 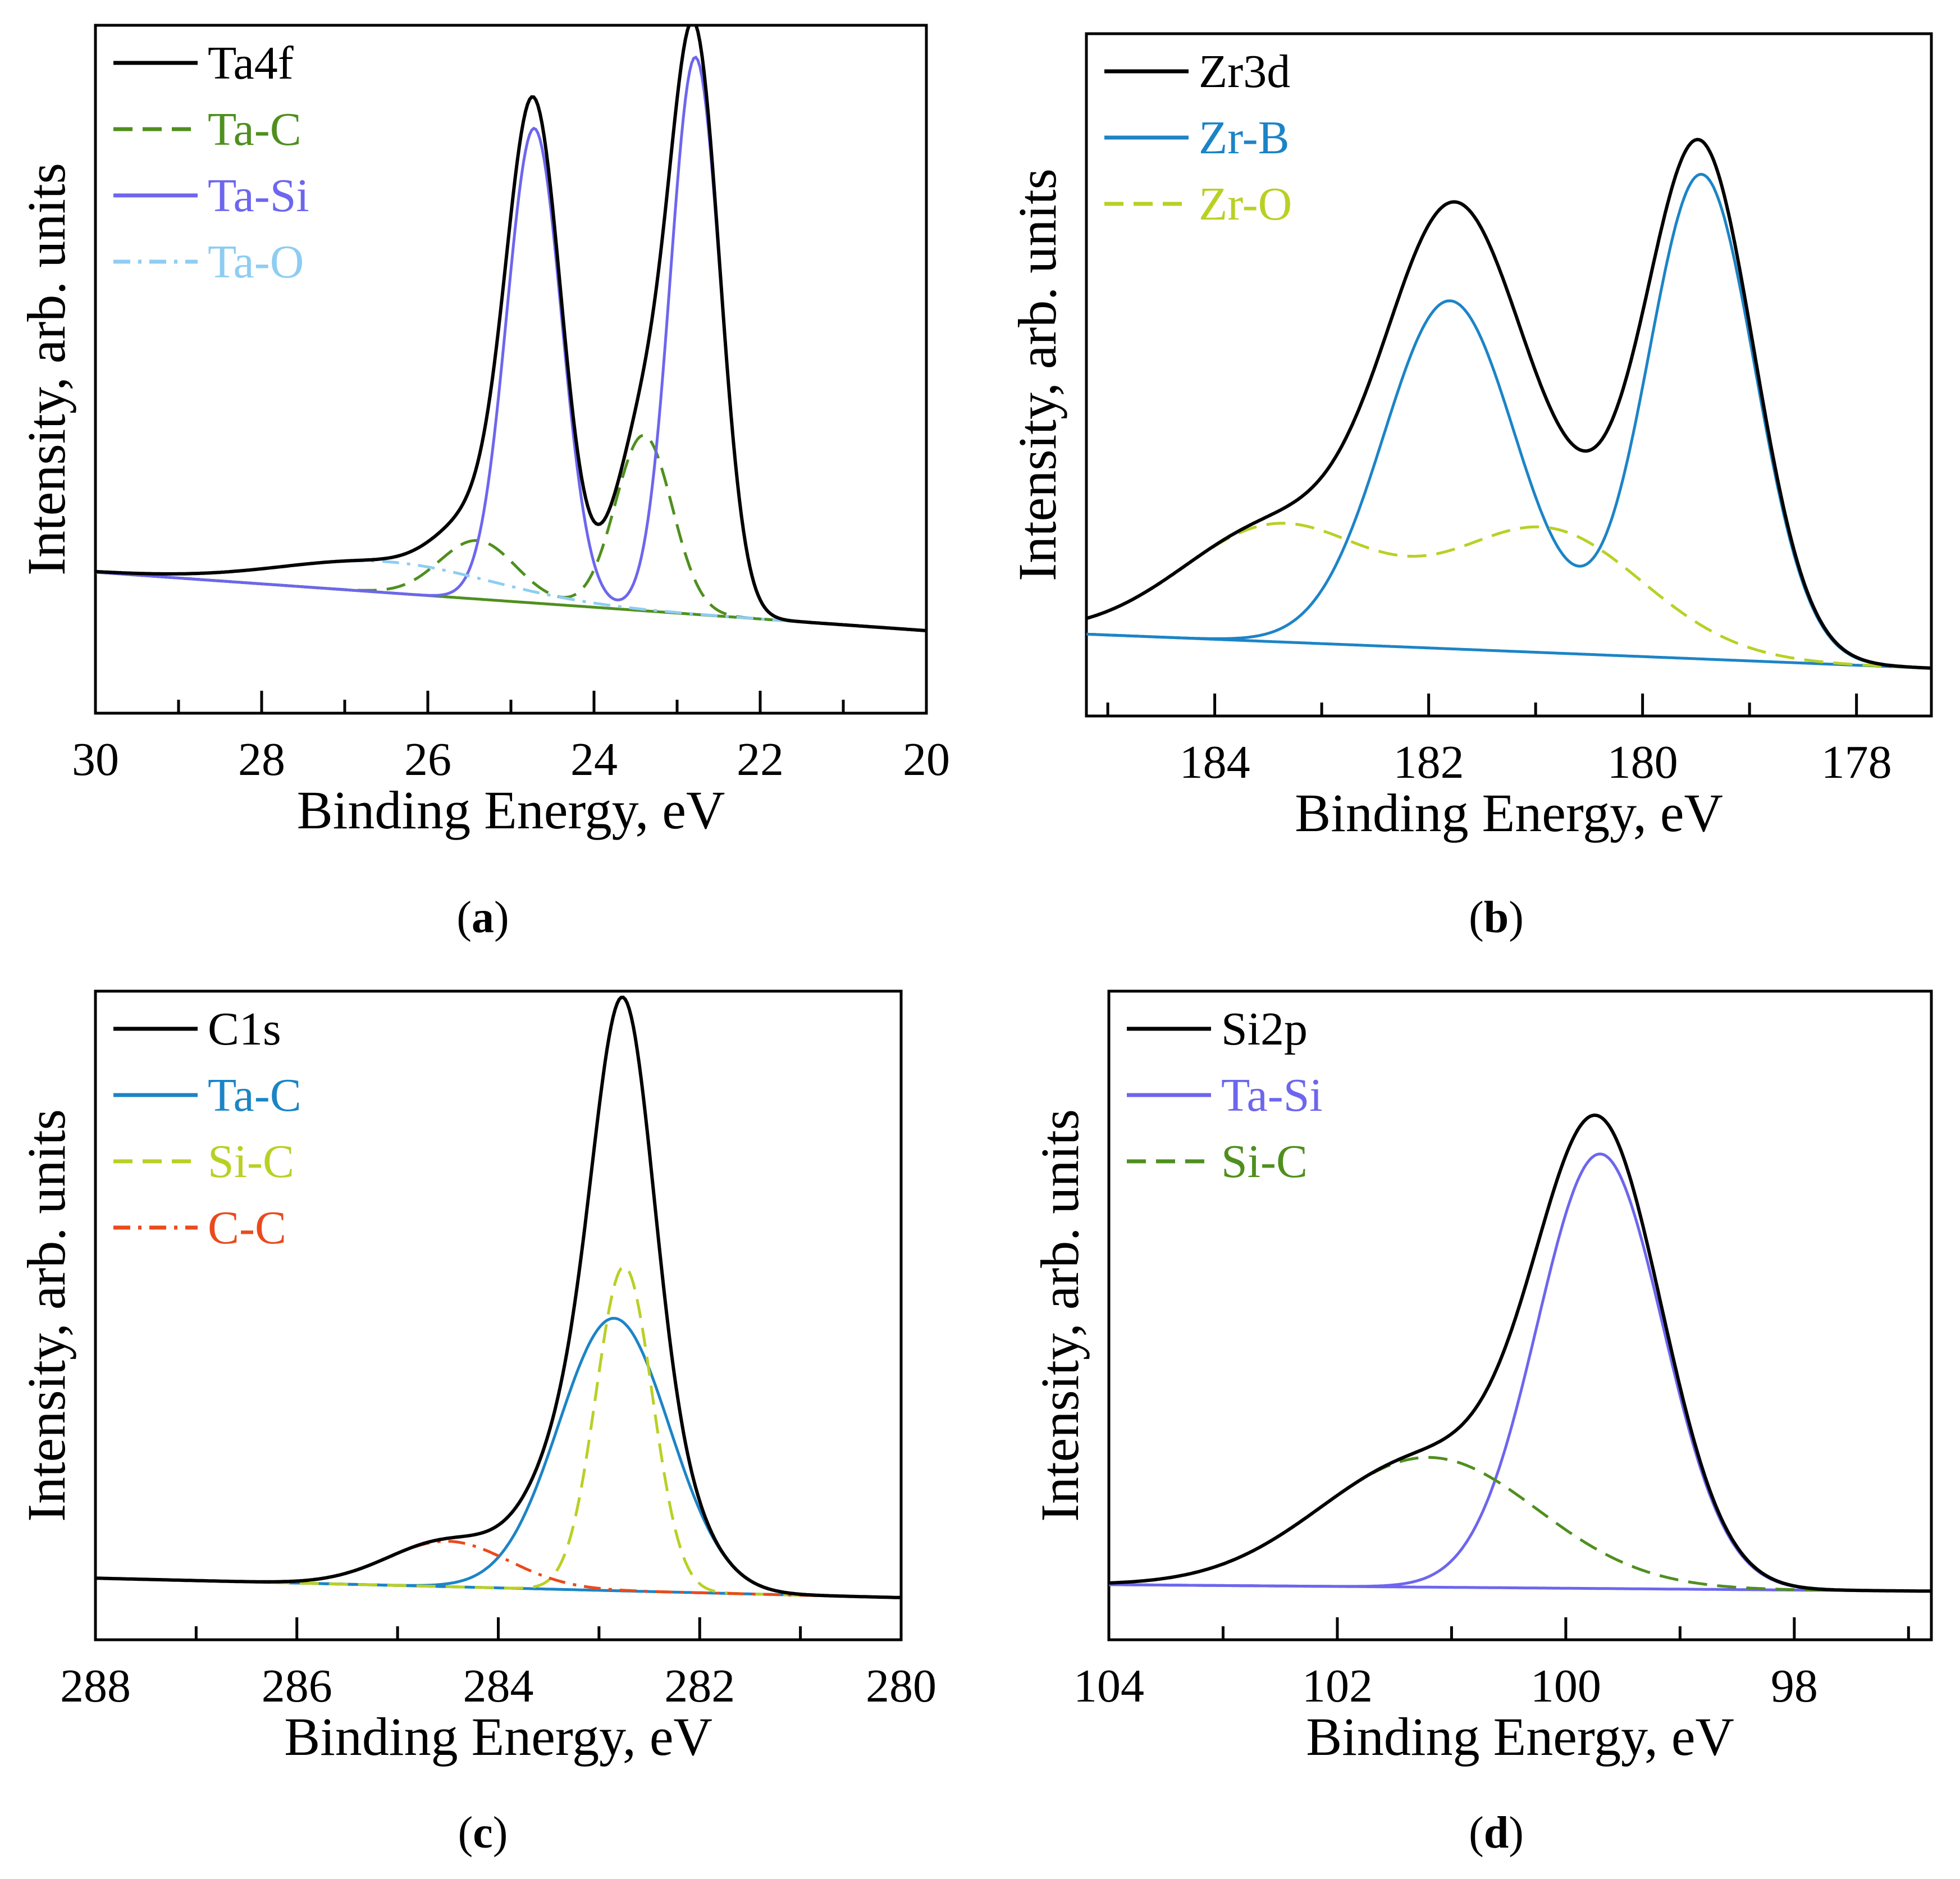 I want to click on panel-b-series-zr-b, so click(x=1508, y=421).